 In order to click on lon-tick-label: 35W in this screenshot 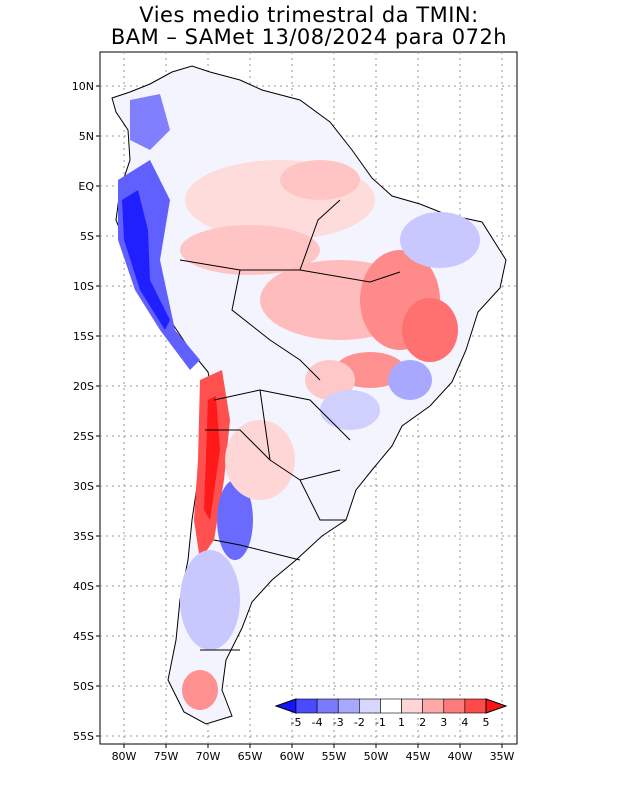, I will do `click(502, 756)`.